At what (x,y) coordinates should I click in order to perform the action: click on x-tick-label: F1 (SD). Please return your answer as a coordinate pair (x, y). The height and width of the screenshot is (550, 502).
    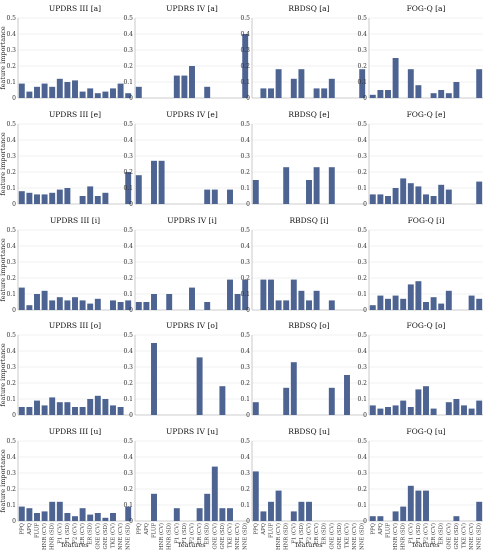
    Looking at the image, I should click on (301, 533).